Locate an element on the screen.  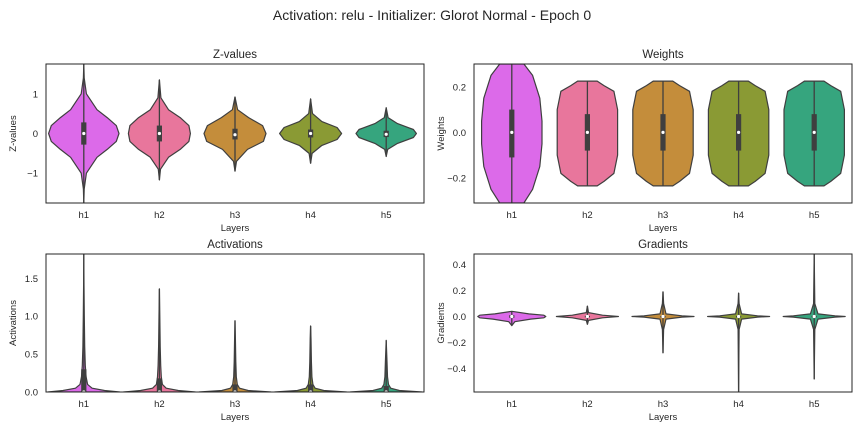
y-tick-label: 0.4 is located at coordinates (459, 265).